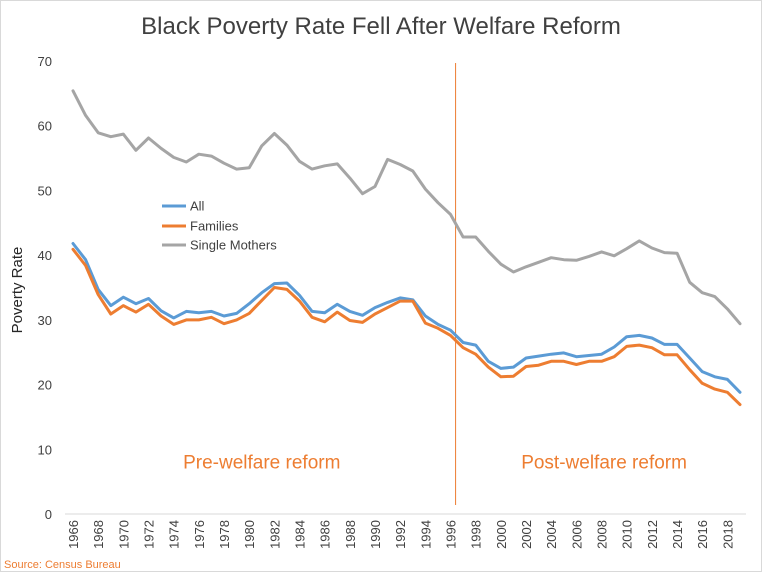  Describe the element at coordinates (702, 534) in the screenshot. I see `x-tick-label: 2016` at that location.